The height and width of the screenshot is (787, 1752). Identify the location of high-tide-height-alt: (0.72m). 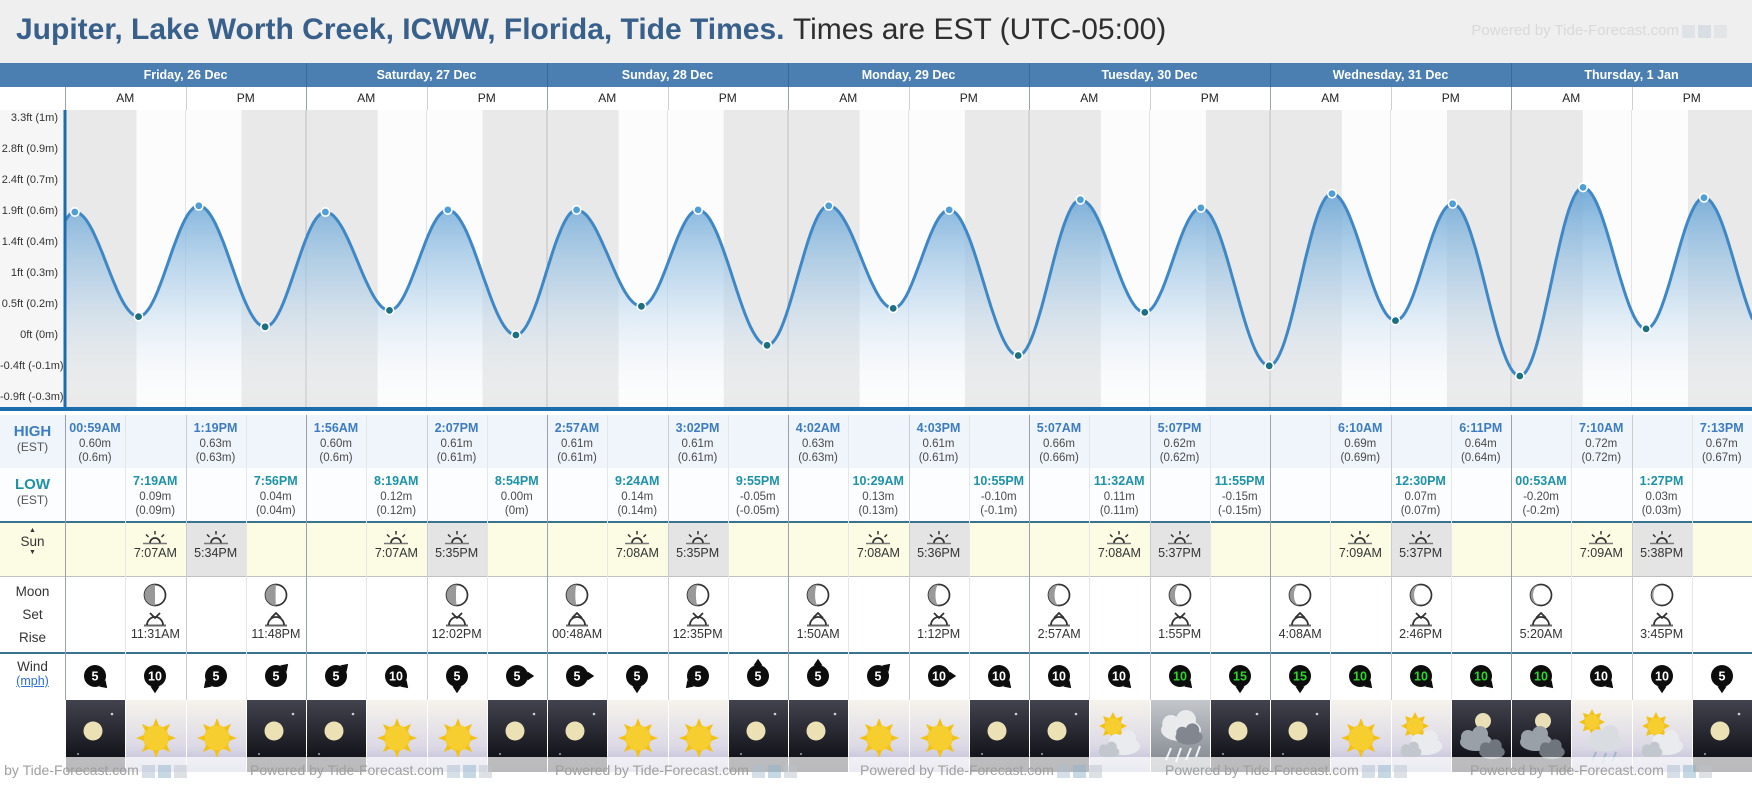
(1601, 458).